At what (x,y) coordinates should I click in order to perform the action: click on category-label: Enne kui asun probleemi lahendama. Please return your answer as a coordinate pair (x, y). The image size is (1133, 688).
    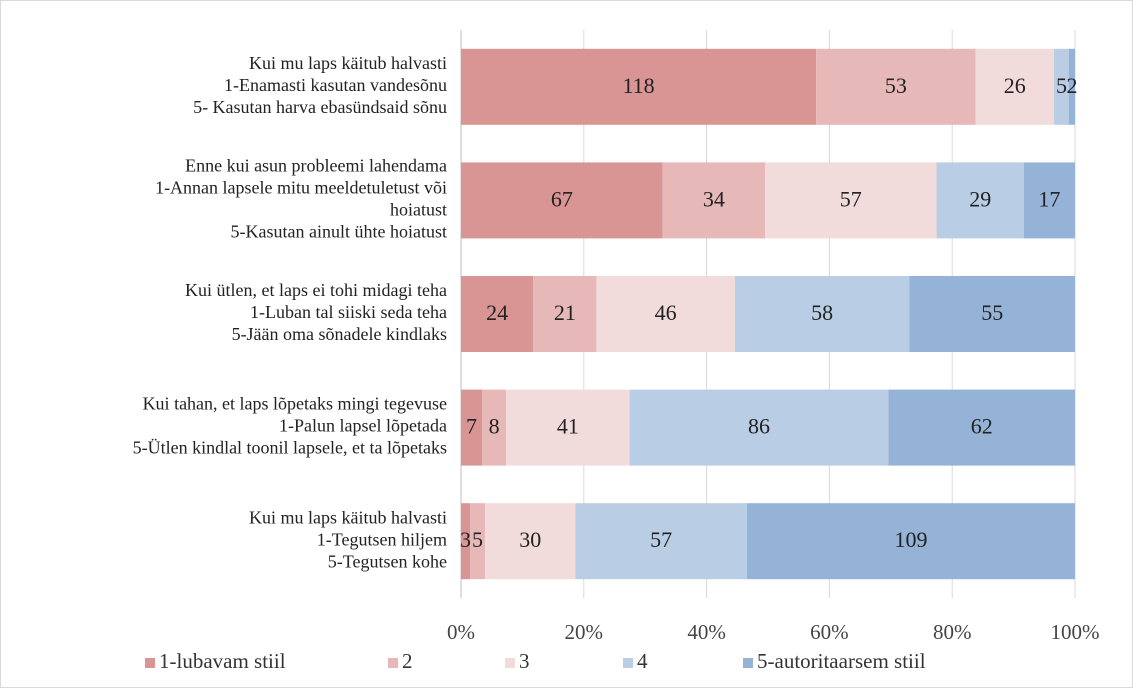
    Looking at the image, I should click on (316, 166).